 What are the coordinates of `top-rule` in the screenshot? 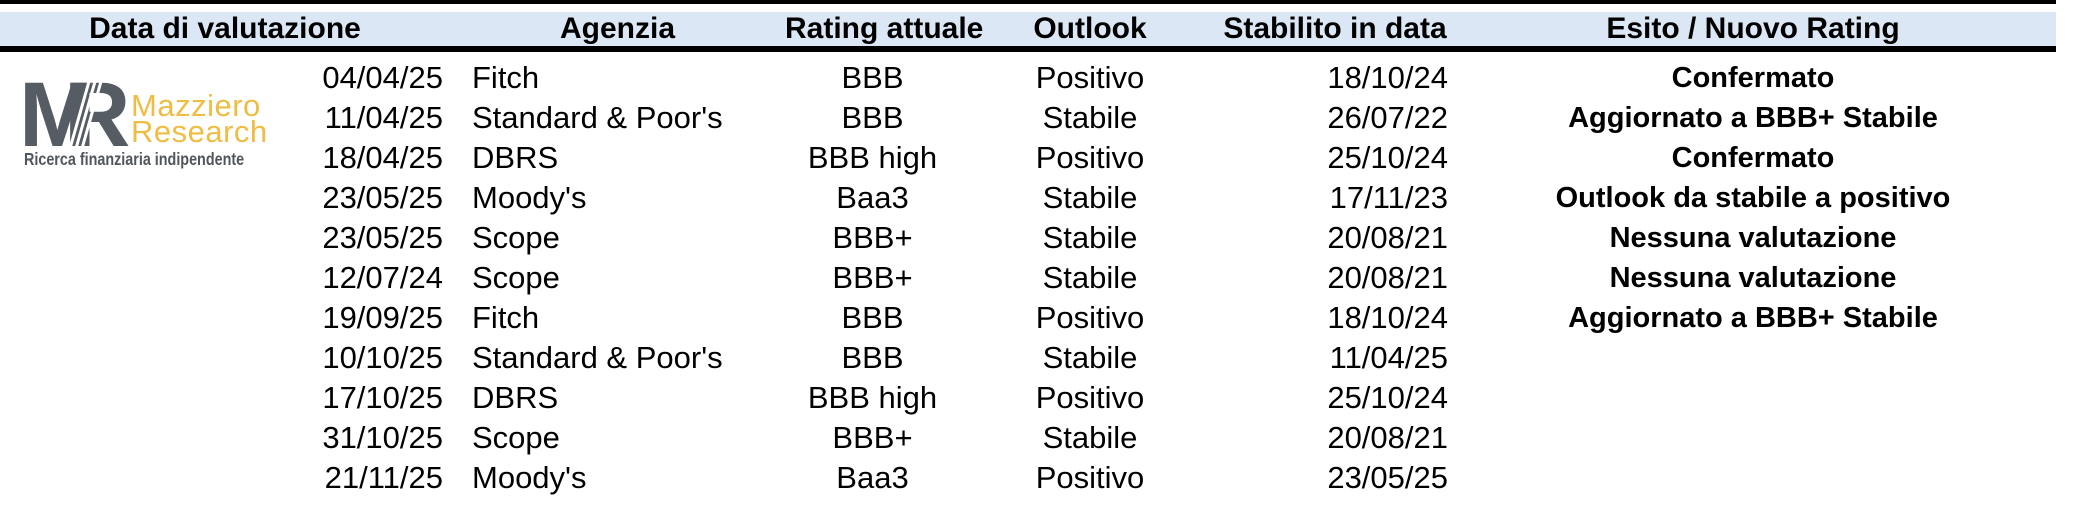 It's located at (1028, 2).